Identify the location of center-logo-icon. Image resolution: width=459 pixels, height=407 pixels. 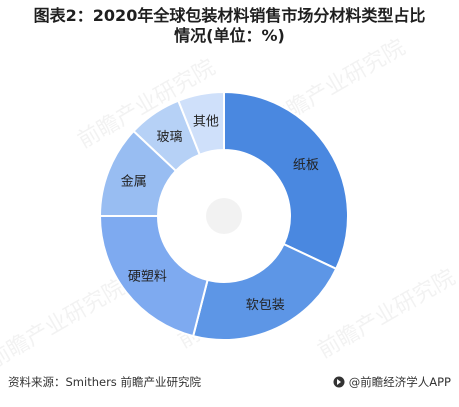
(224, 216).